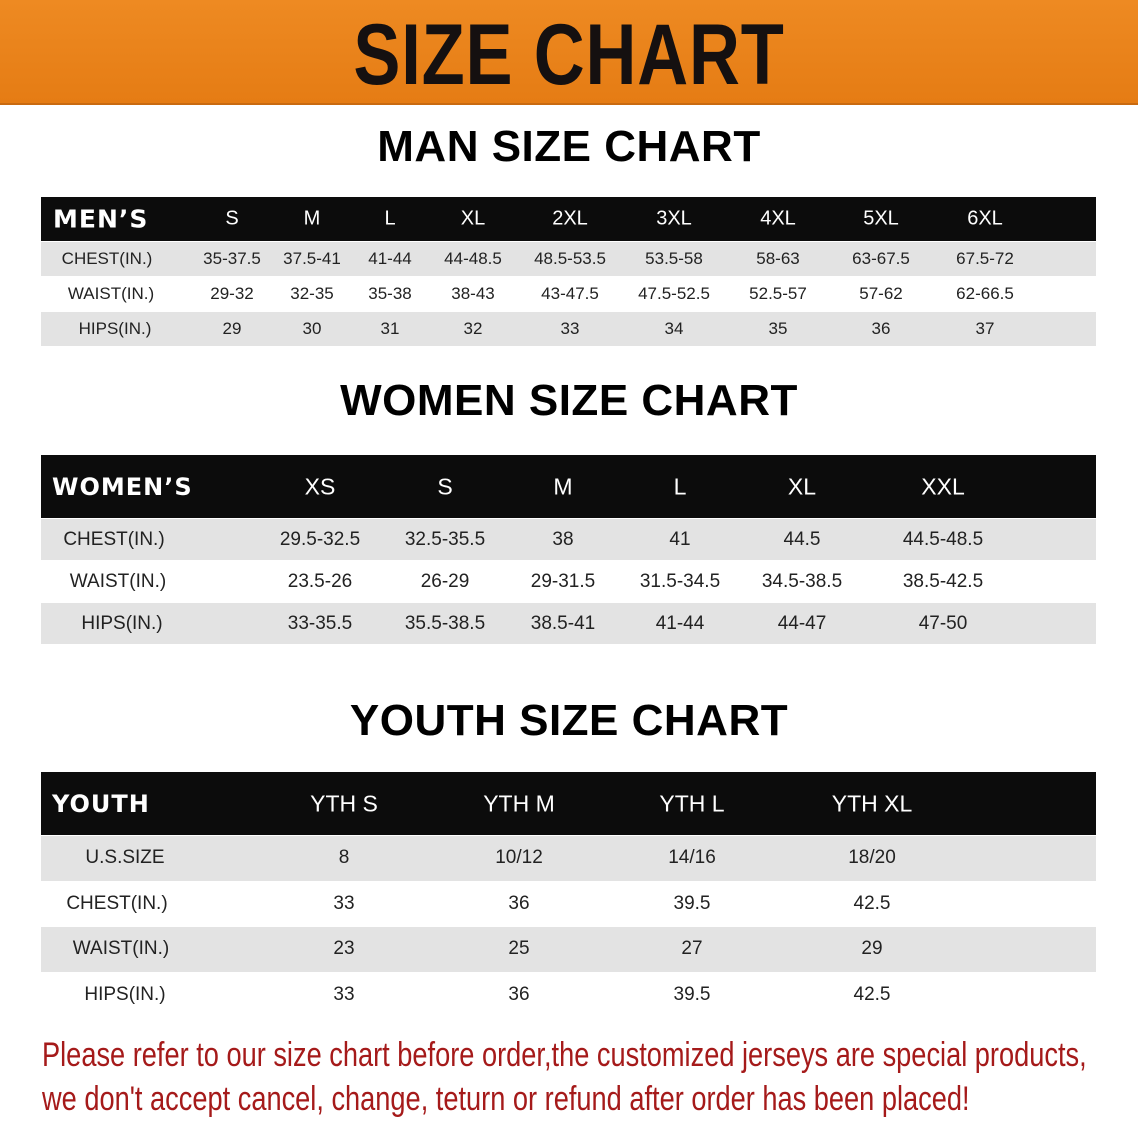 Image resolution: width=1138 pixels, height=1132 pixels. I want to click on size-column-header: YTH S, so click(344, 803).